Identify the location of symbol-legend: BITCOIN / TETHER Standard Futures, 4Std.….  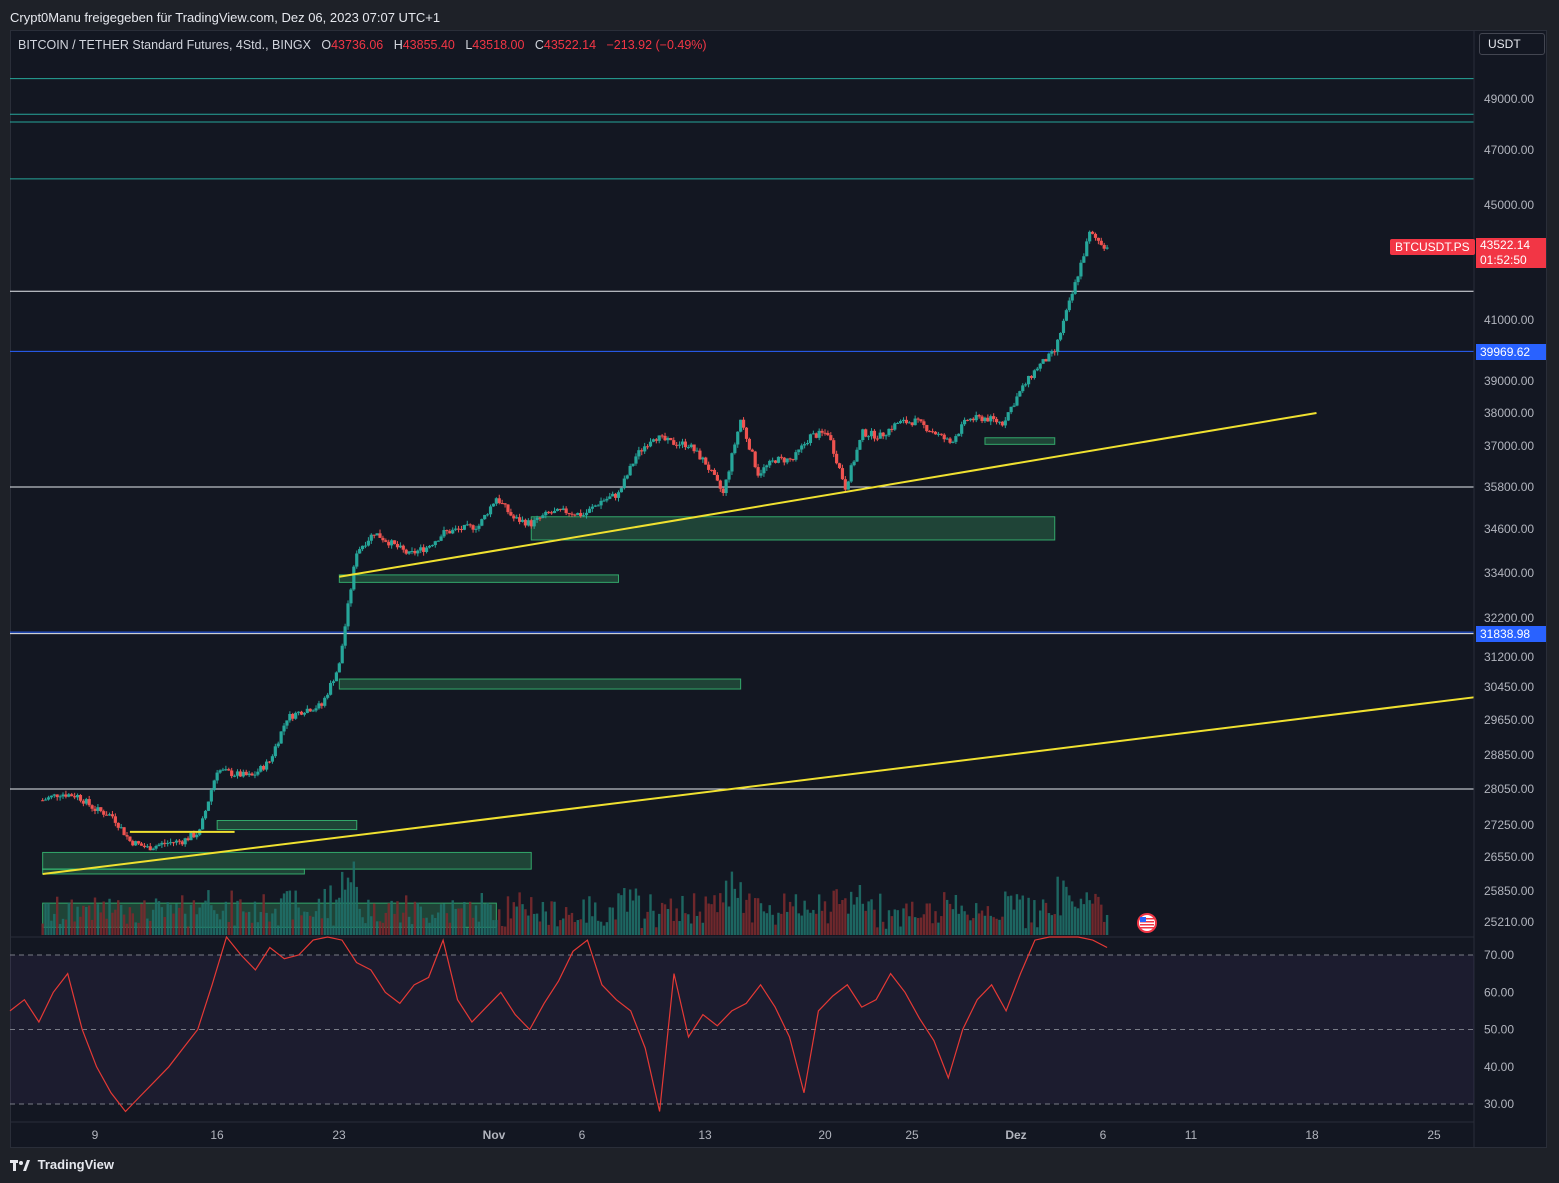
(362, 45).